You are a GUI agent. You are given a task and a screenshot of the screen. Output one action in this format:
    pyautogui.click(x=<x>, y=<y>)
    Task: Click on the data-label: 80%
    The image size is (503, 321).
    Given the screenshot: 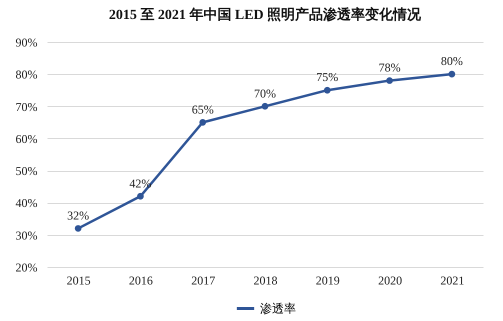 What is the action you would take?
    pyautogui.click(x=451, y=61)
    